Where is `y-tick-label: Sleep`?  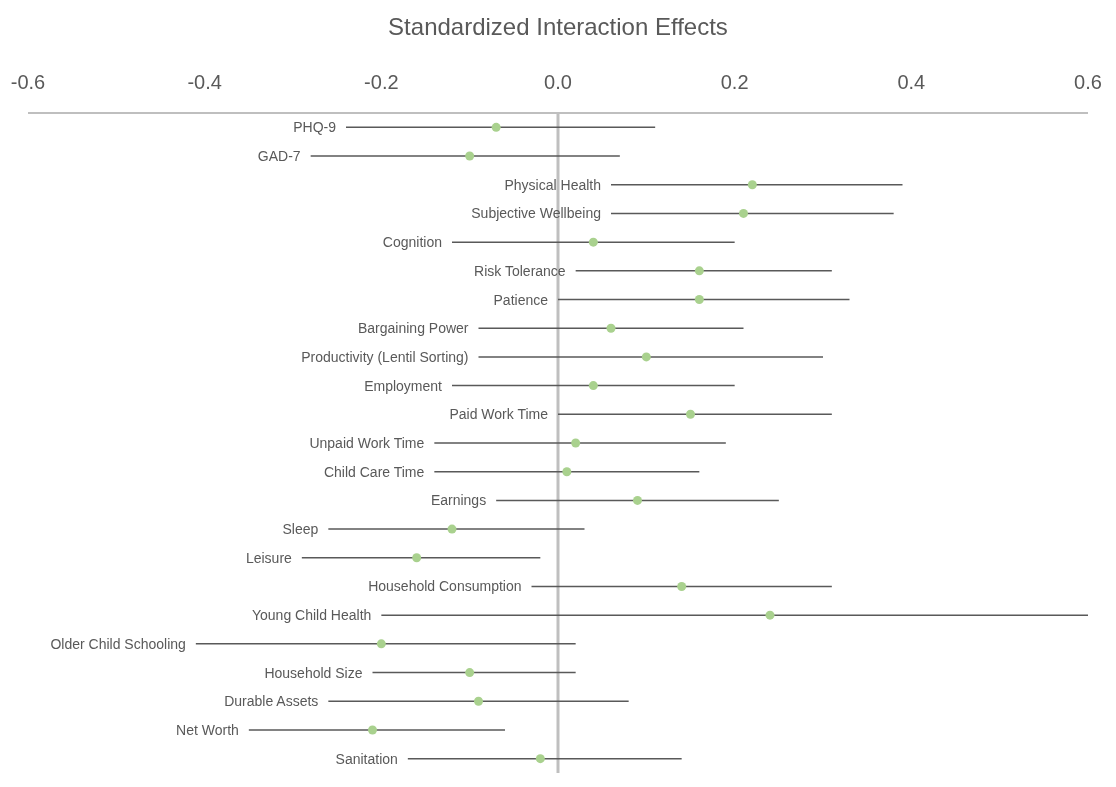
y-tick-label: Sleep is located at coordinates (300, 529).